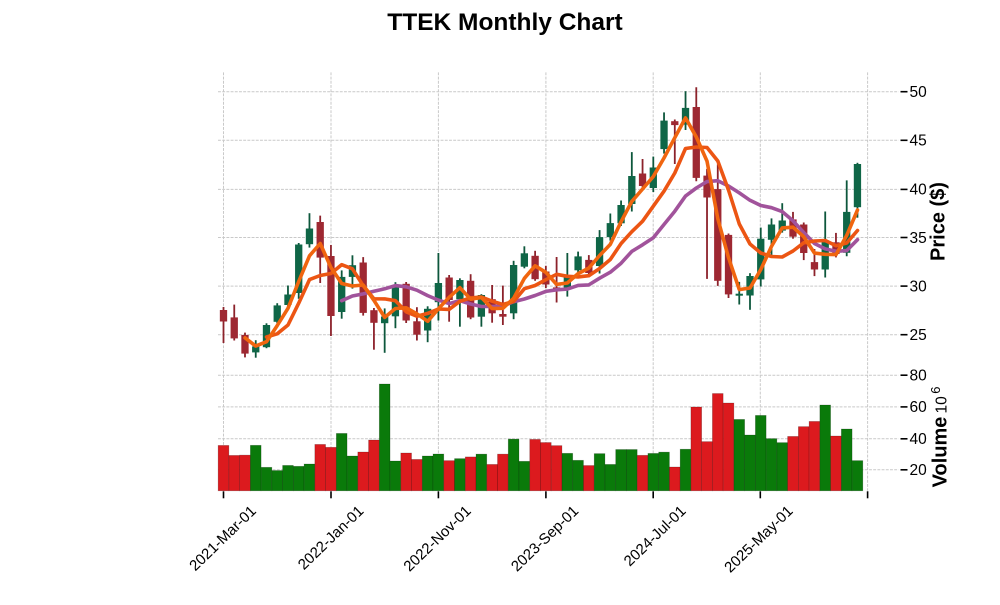 Image resolution: width=1000 pixels, height=605 pixels. What do you see at coordinates (941, 452) in the screenshot?
I see `svg-text: Volume` at bounding box center [941, 452].